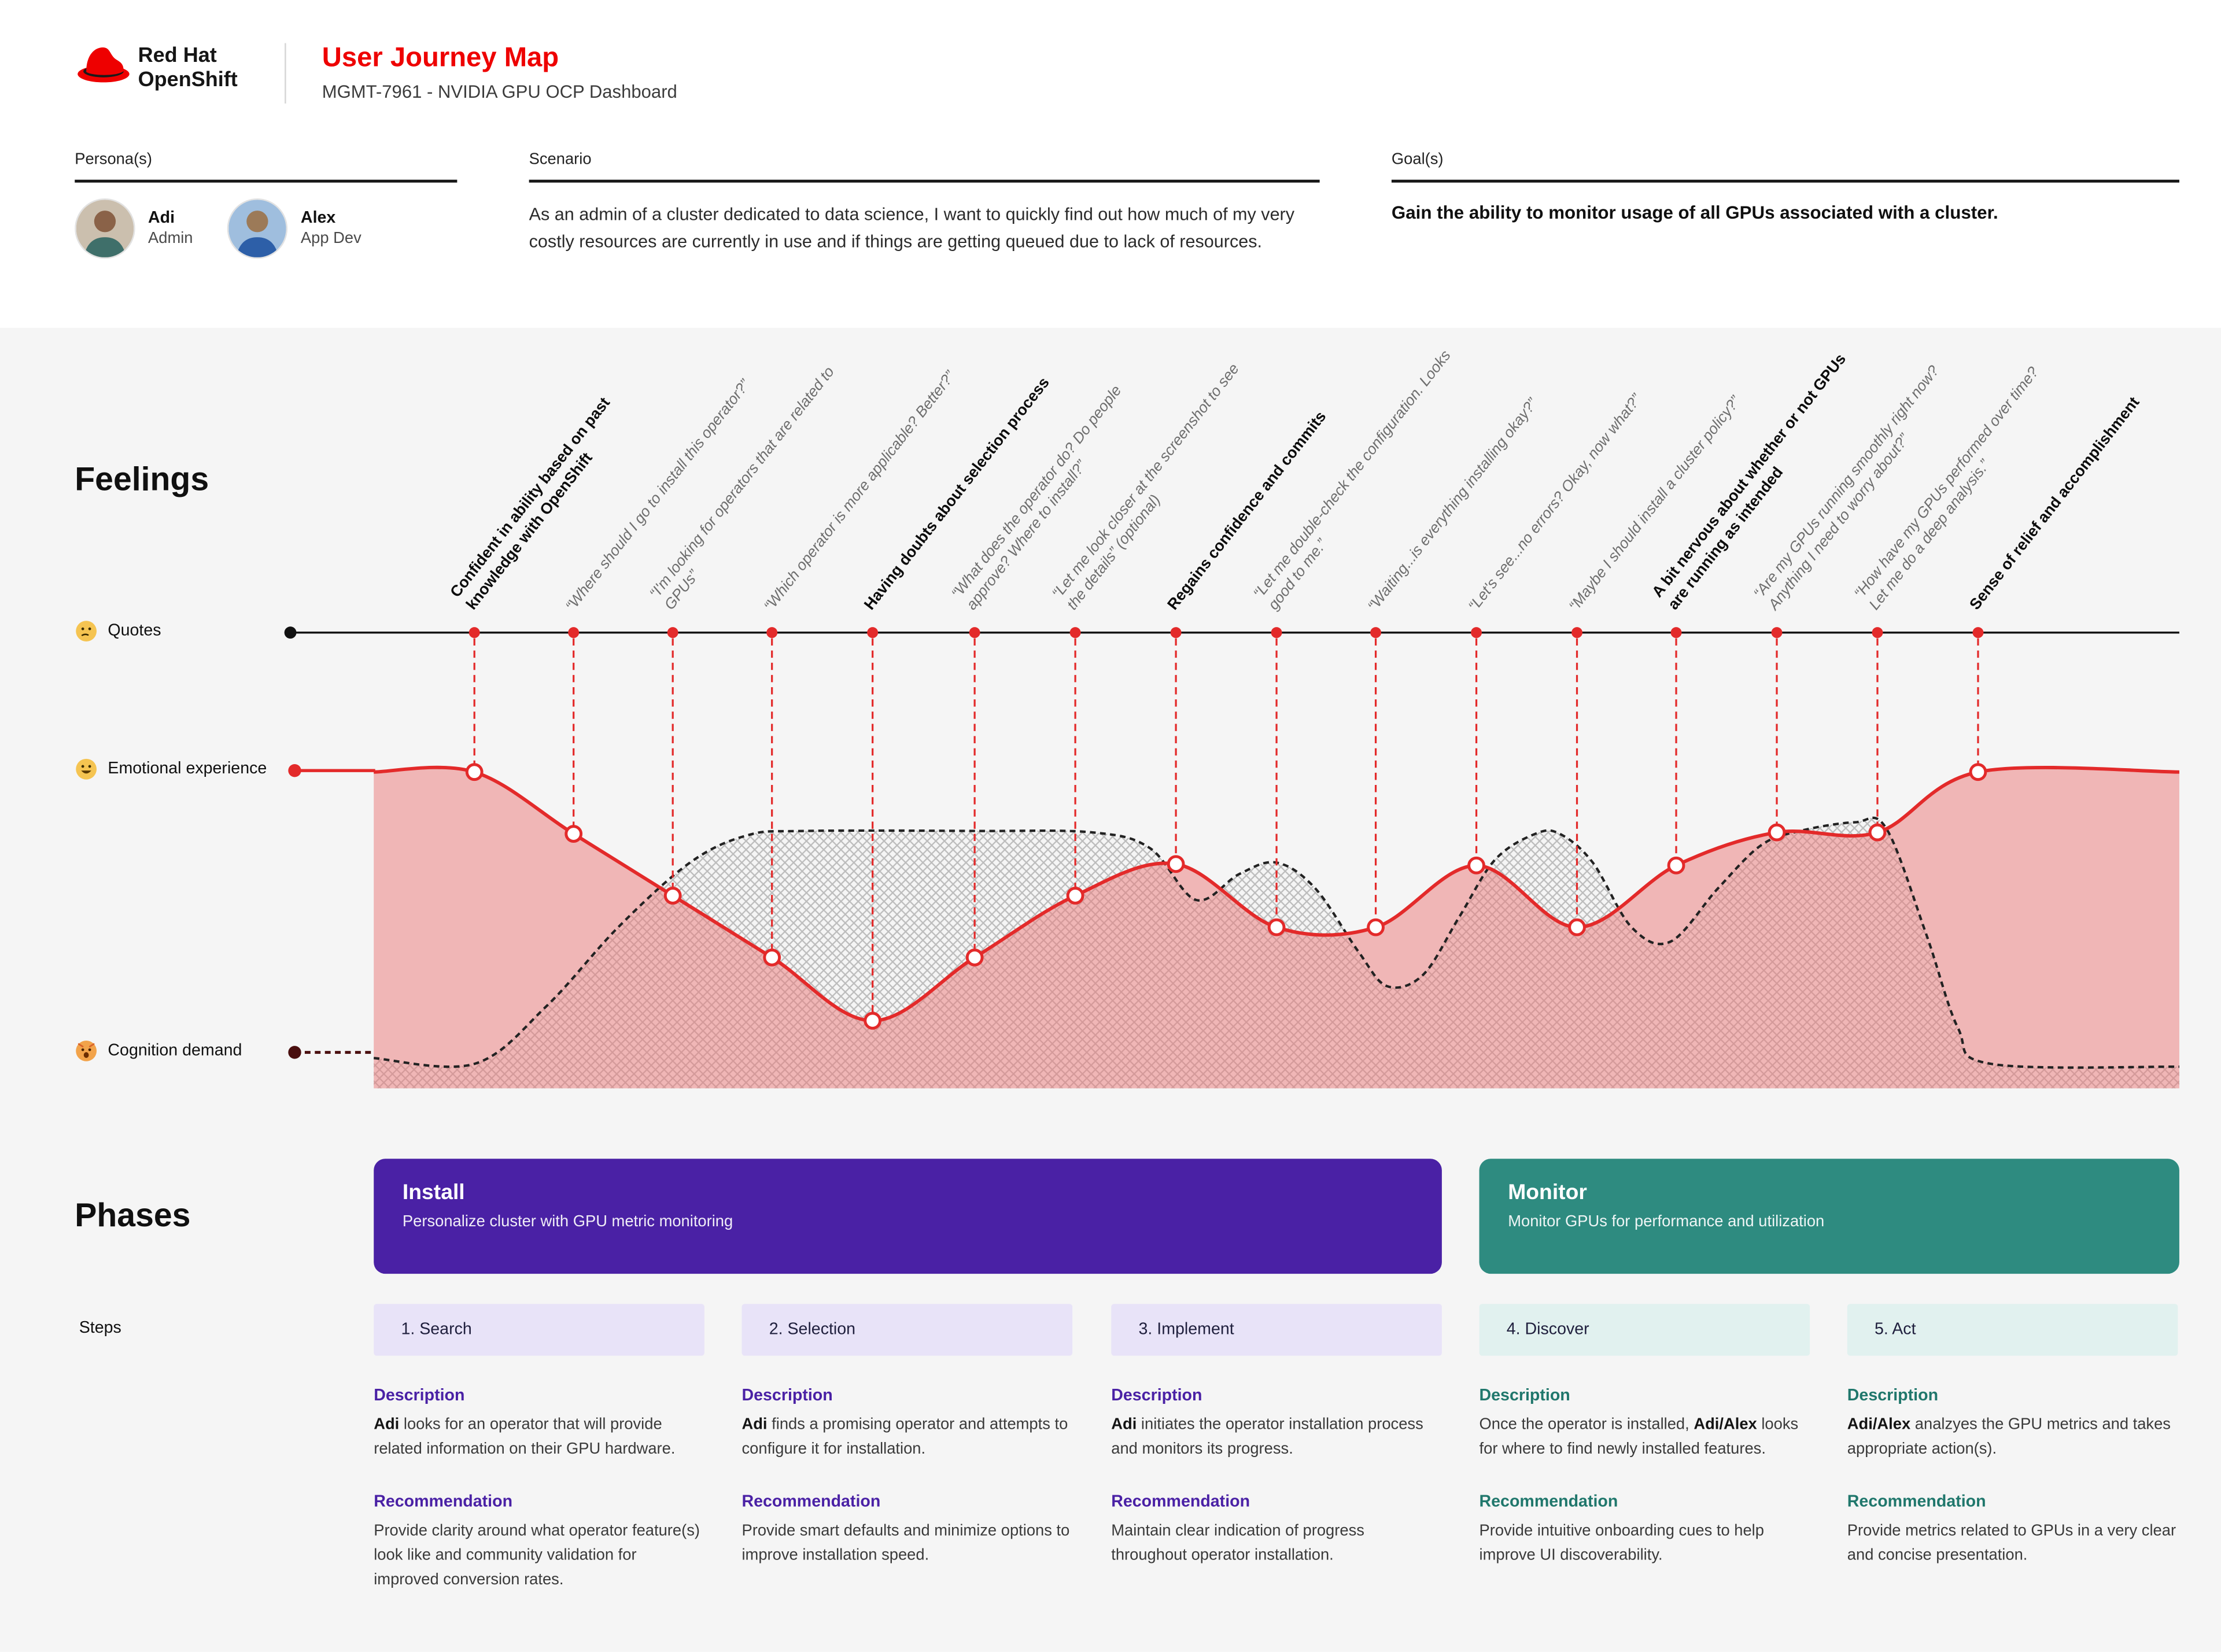 The width and height of the screenshot is (2221, 1652). Describe the element at coordinates (330, 239) in the screenshot. I see `persona-role: App Dev` at that location.